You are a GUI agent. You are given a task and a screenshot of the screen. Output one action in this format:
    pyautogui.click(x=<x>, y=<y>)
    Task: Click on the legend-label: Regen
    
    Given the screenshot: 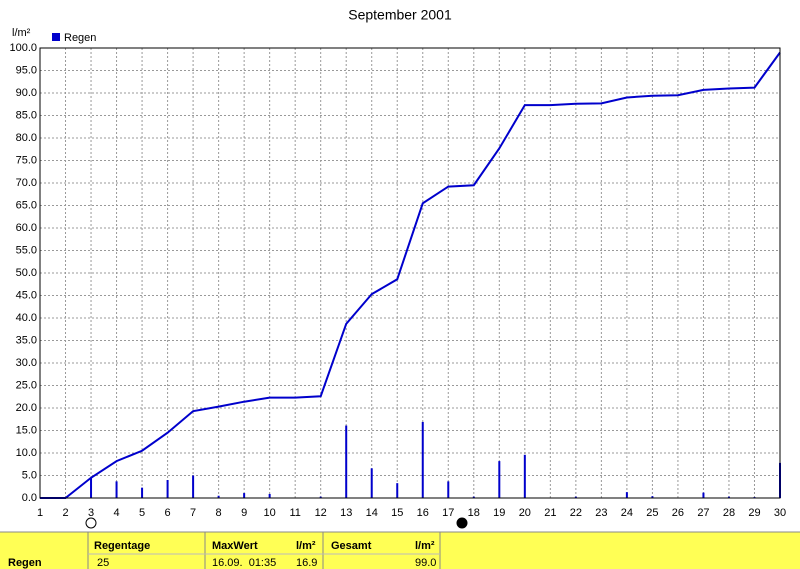 What is the action you would take?
    pyautogui.click(x=80, y=38)
    